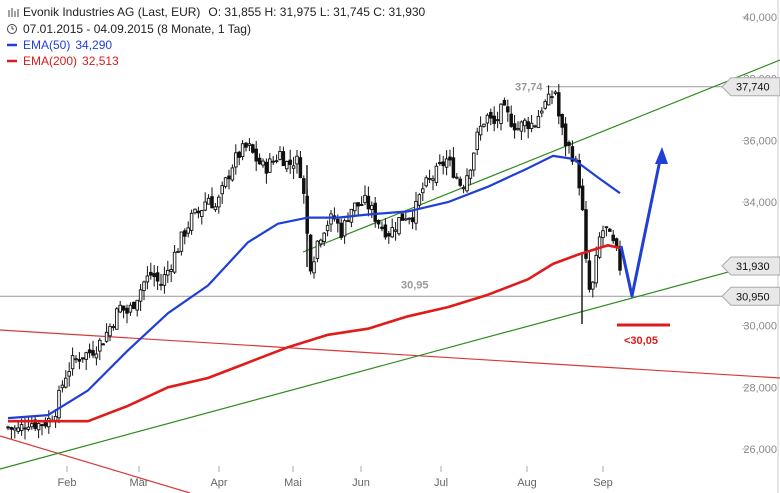  I want to click on x-axis: Feb Mär Apr Mai Jun Jul Aug Sep, so click(335, 477).